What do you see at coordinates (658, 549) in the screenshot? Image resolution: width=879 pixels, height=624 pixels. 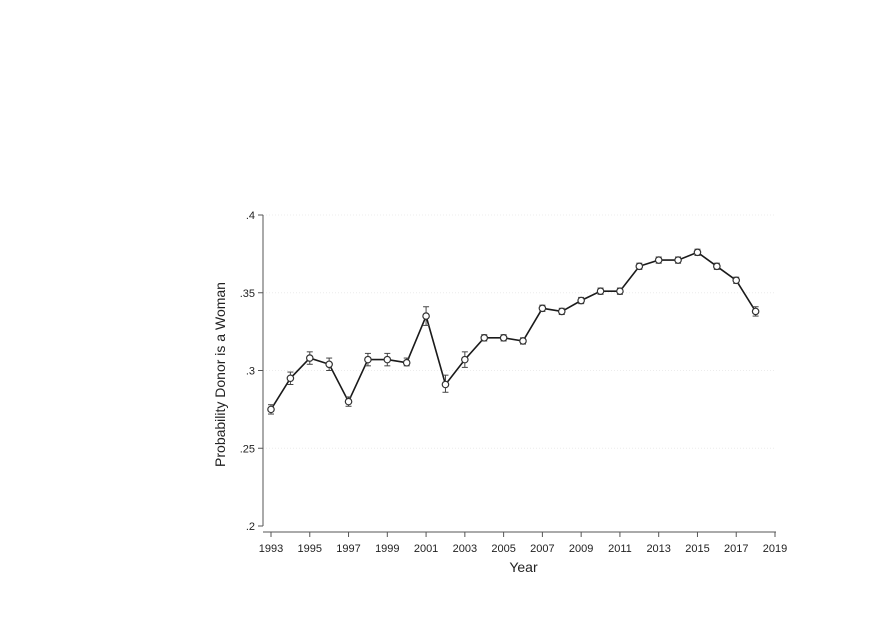 I see `x-tick-label: 2013` at bounding box center [658, 549].